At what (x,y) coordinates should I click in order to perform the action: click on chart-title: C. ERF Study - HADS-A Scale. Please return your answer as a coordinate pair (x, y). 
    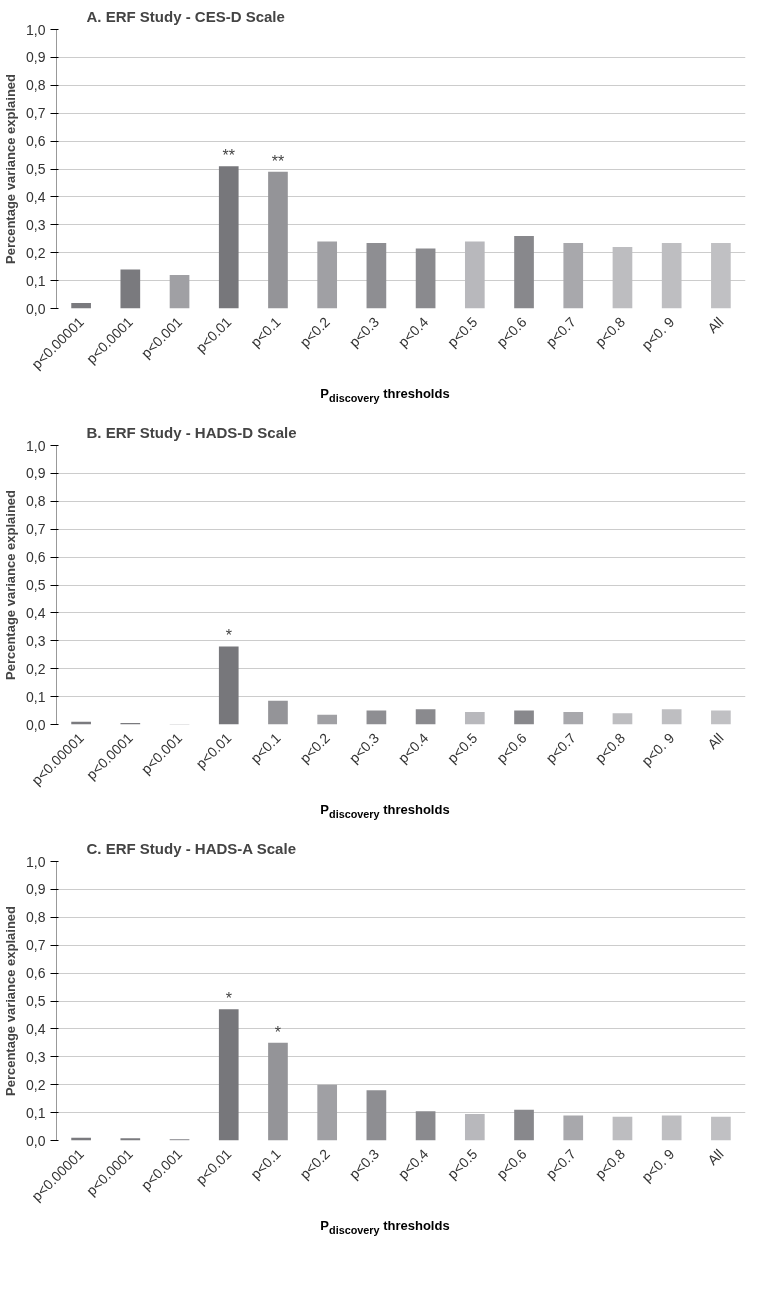
    Looking at the image, I should click on (191, 848).